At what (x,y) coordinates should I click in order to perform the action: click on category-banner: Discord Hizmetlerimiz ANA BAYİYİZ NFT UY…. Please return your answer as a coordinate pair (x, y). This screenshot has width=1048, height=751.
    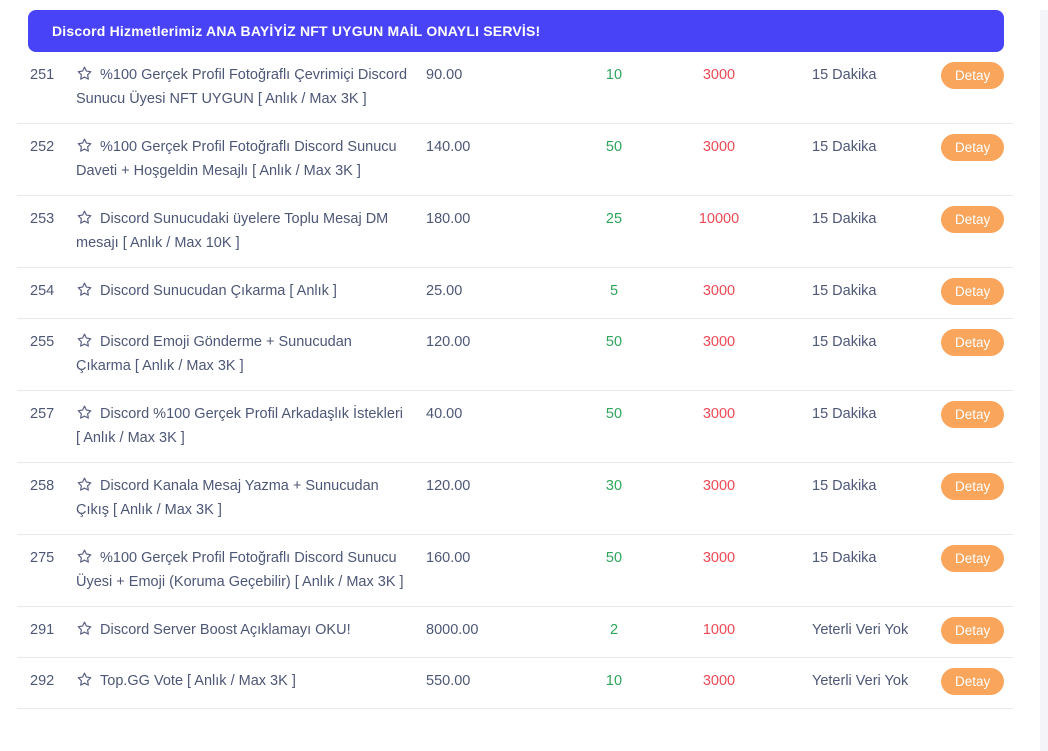
    Looking at the image, I should click on (516, 31).